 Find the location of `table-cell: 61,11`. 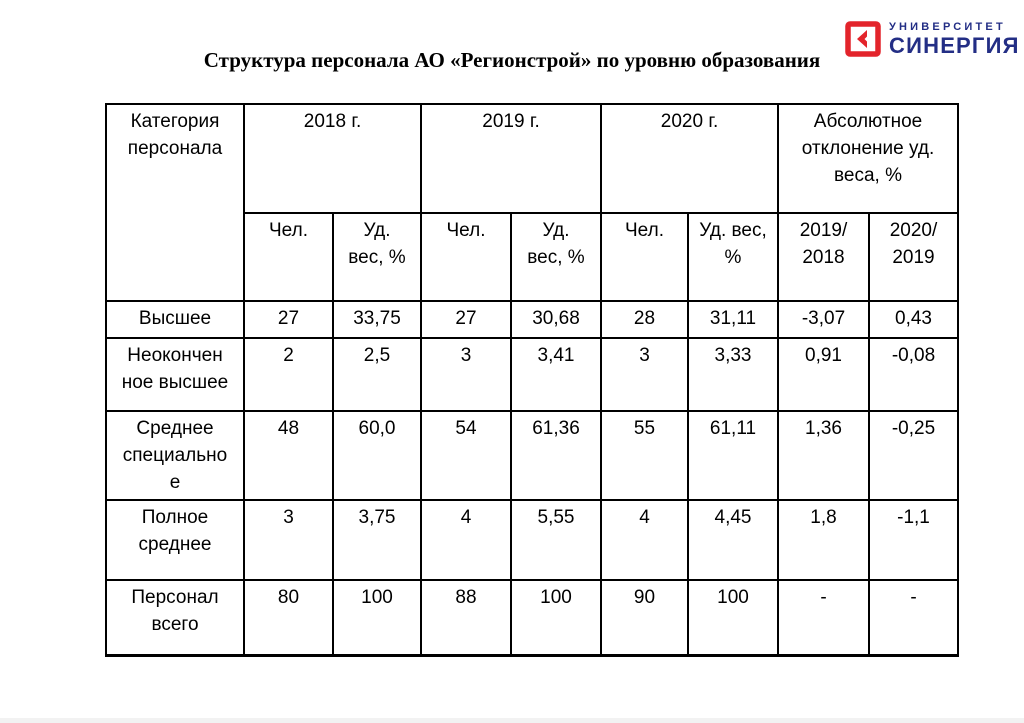

table-cell: 61,11 is located at coordinates (733, 455).